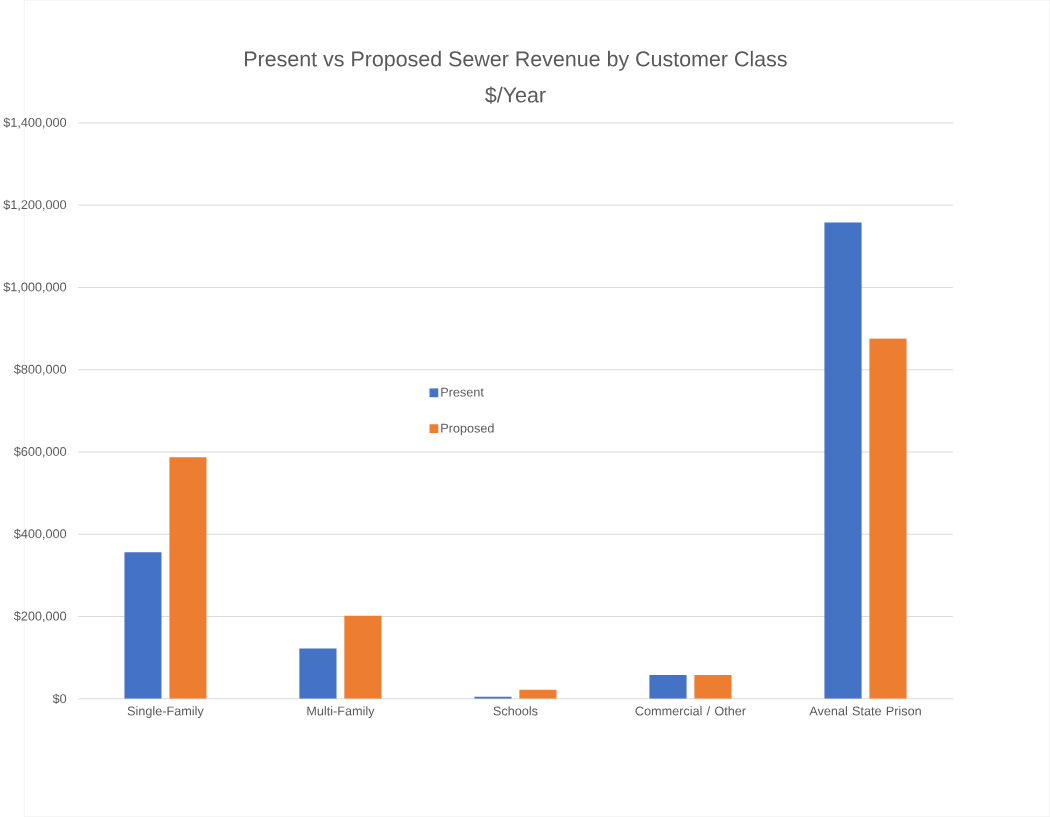 The image size is (1050, 817). I want to click on y-tick-label: $600,000, so click(40, 452).